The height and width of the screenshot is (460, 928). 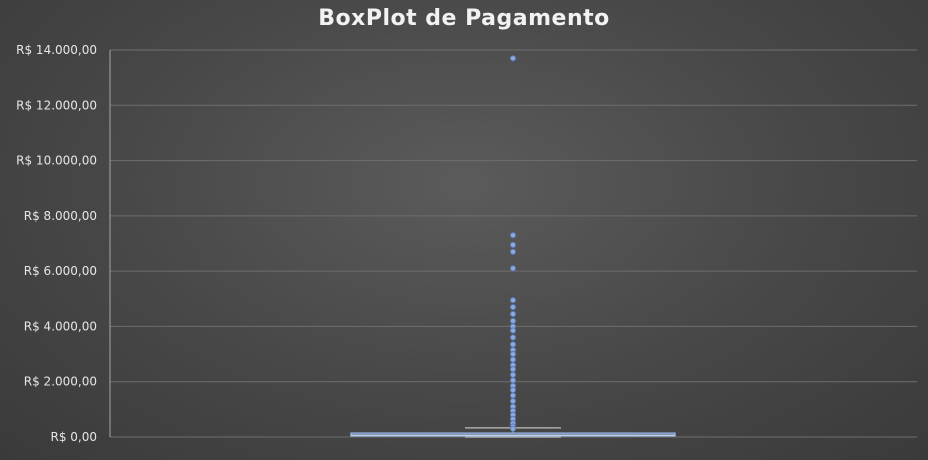 What do you see at coordinates (56, 50) in the screenshot?
I see `y-tick-label: R$ 14.000,00` at bounding box center [56, 50].